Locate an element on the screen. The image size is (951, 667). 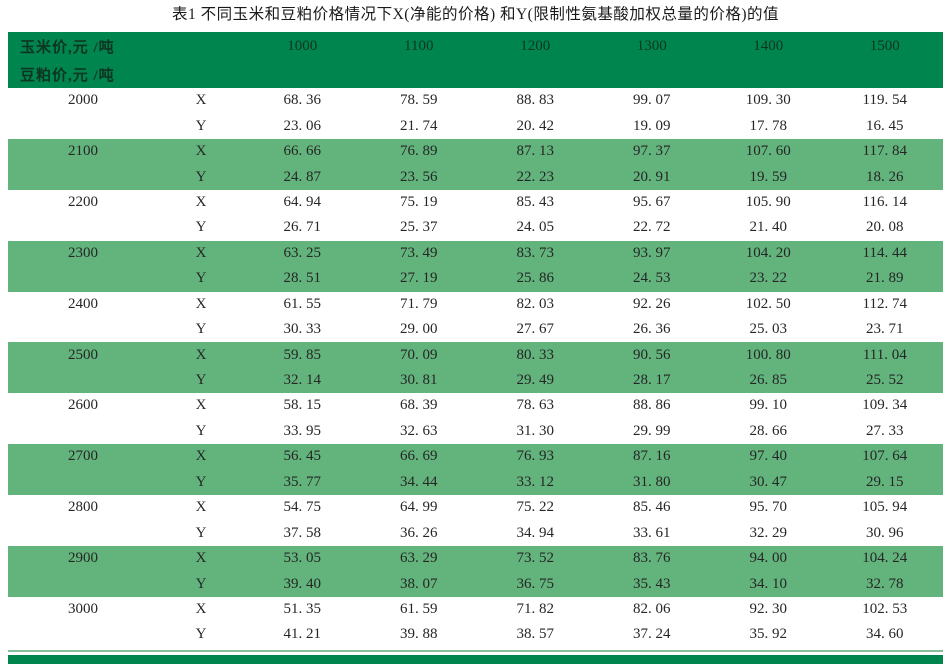
y-value-cell: 27. 33 is located at coordinates (885, 430).